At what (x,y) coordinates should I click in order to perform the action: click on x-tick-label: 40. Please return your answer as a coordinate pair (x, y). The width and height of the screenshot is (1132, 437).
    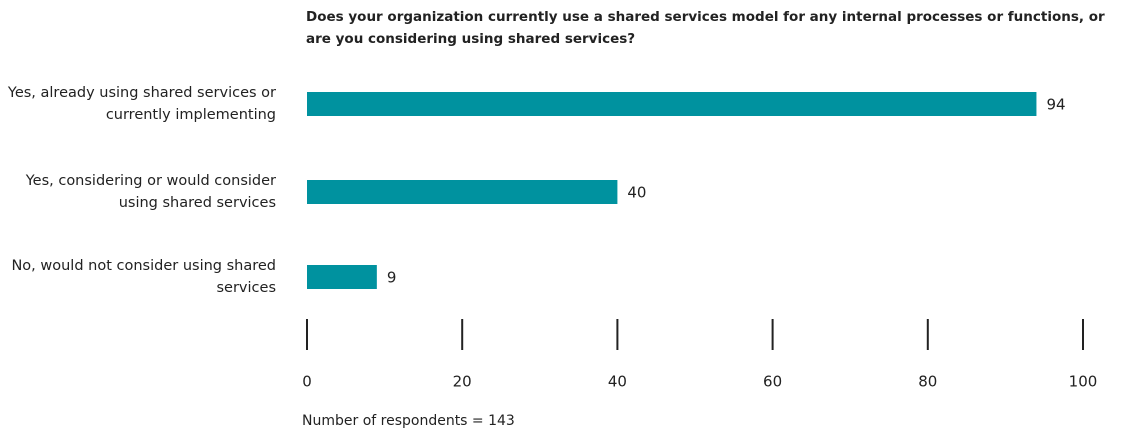
    Looking at the image, I should click on (617, 382).